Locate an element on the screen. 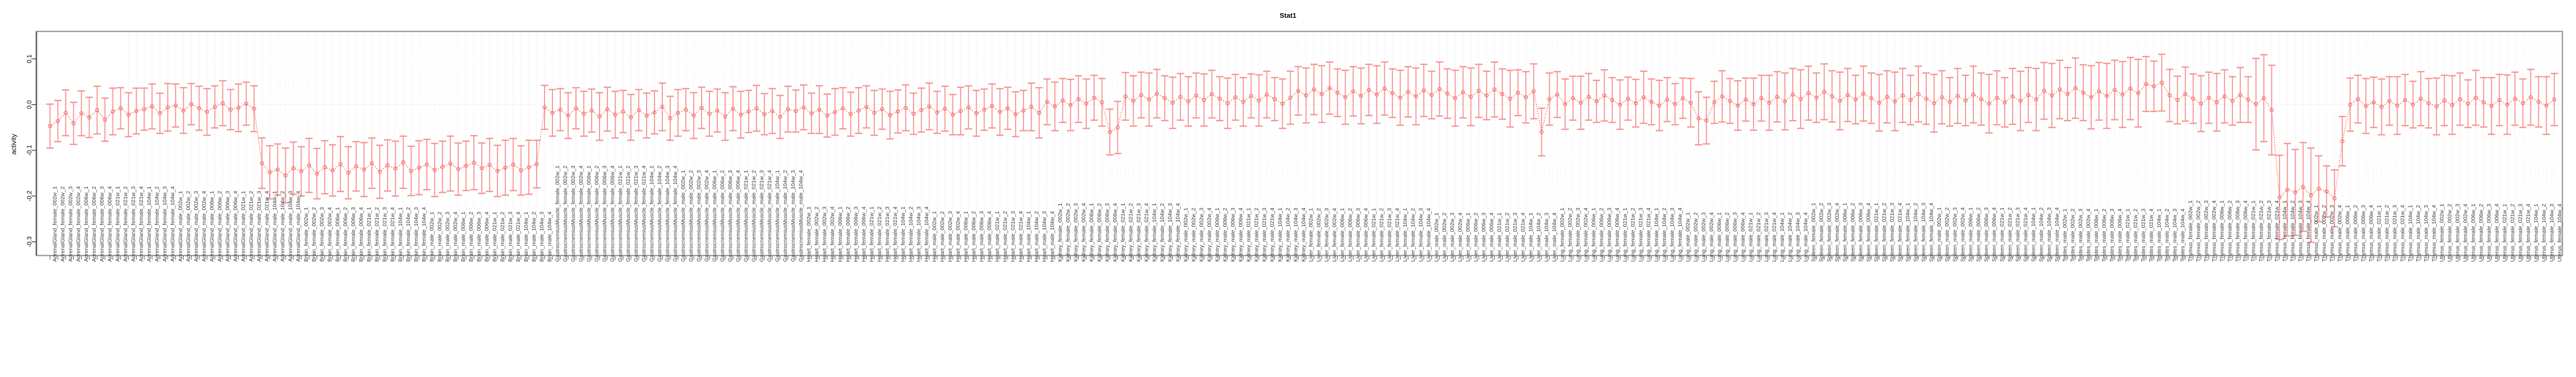  svg-text: 0.0 is located at coordinates (29, 104).